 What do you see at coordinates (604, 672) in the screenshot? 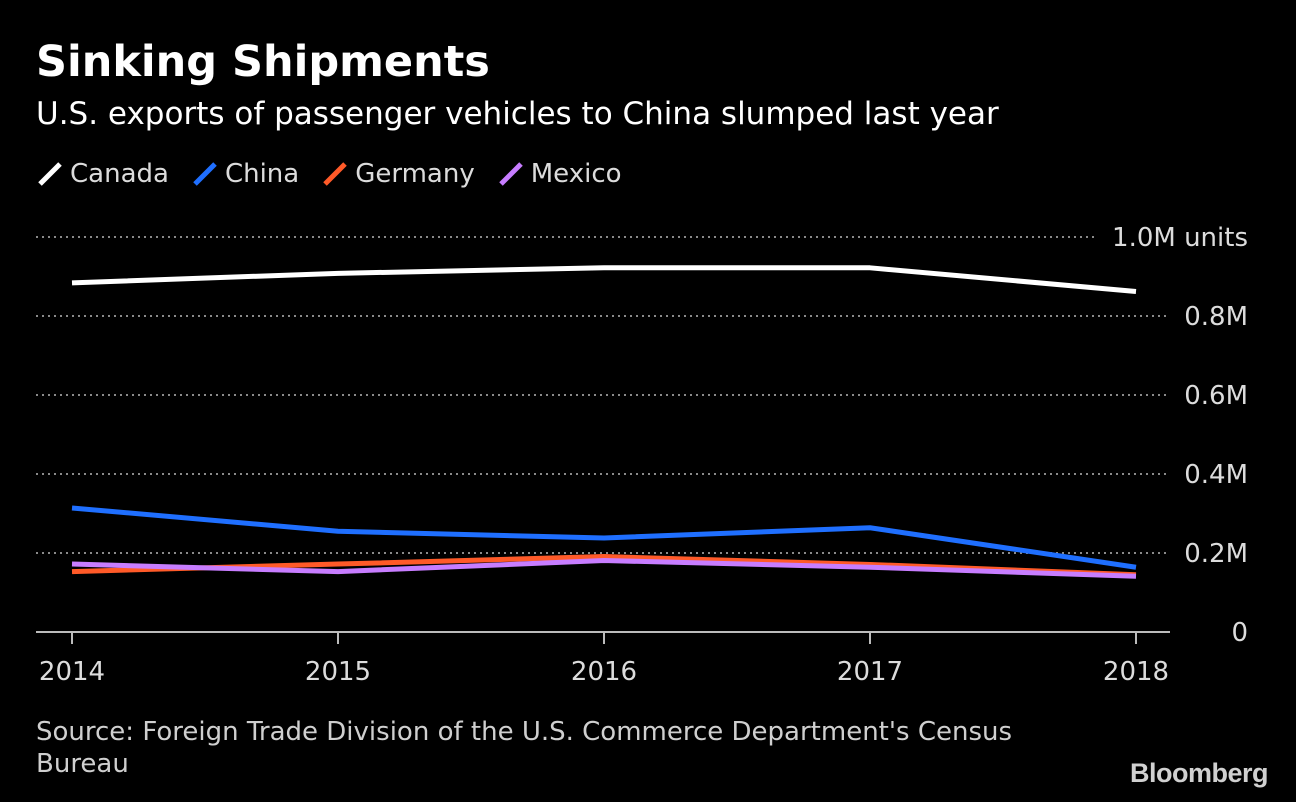
I see `x-tick-label-2016: 2016` at bounding box center [604, 672].